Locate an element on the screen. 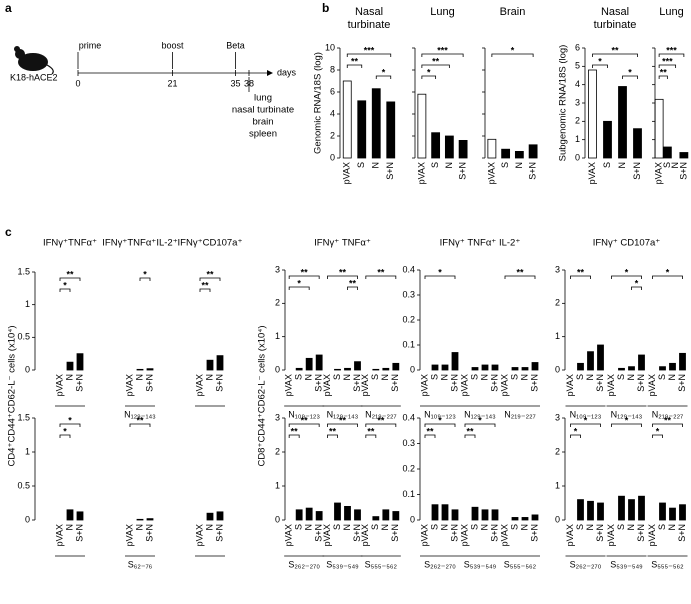 The image size is (691, 604). y-axis-label: CD8⁺CD44⁺CD62-L⁻ cells (x10⁴) is located at coordinates (262, 395).